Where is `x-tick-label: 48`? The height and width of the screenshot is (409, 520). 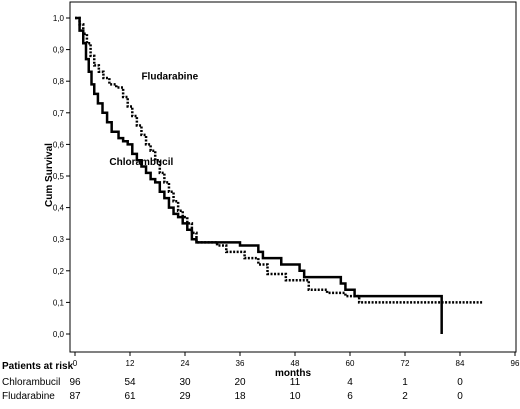 x-tick-label: 48 is located at coordinates (295, 363).